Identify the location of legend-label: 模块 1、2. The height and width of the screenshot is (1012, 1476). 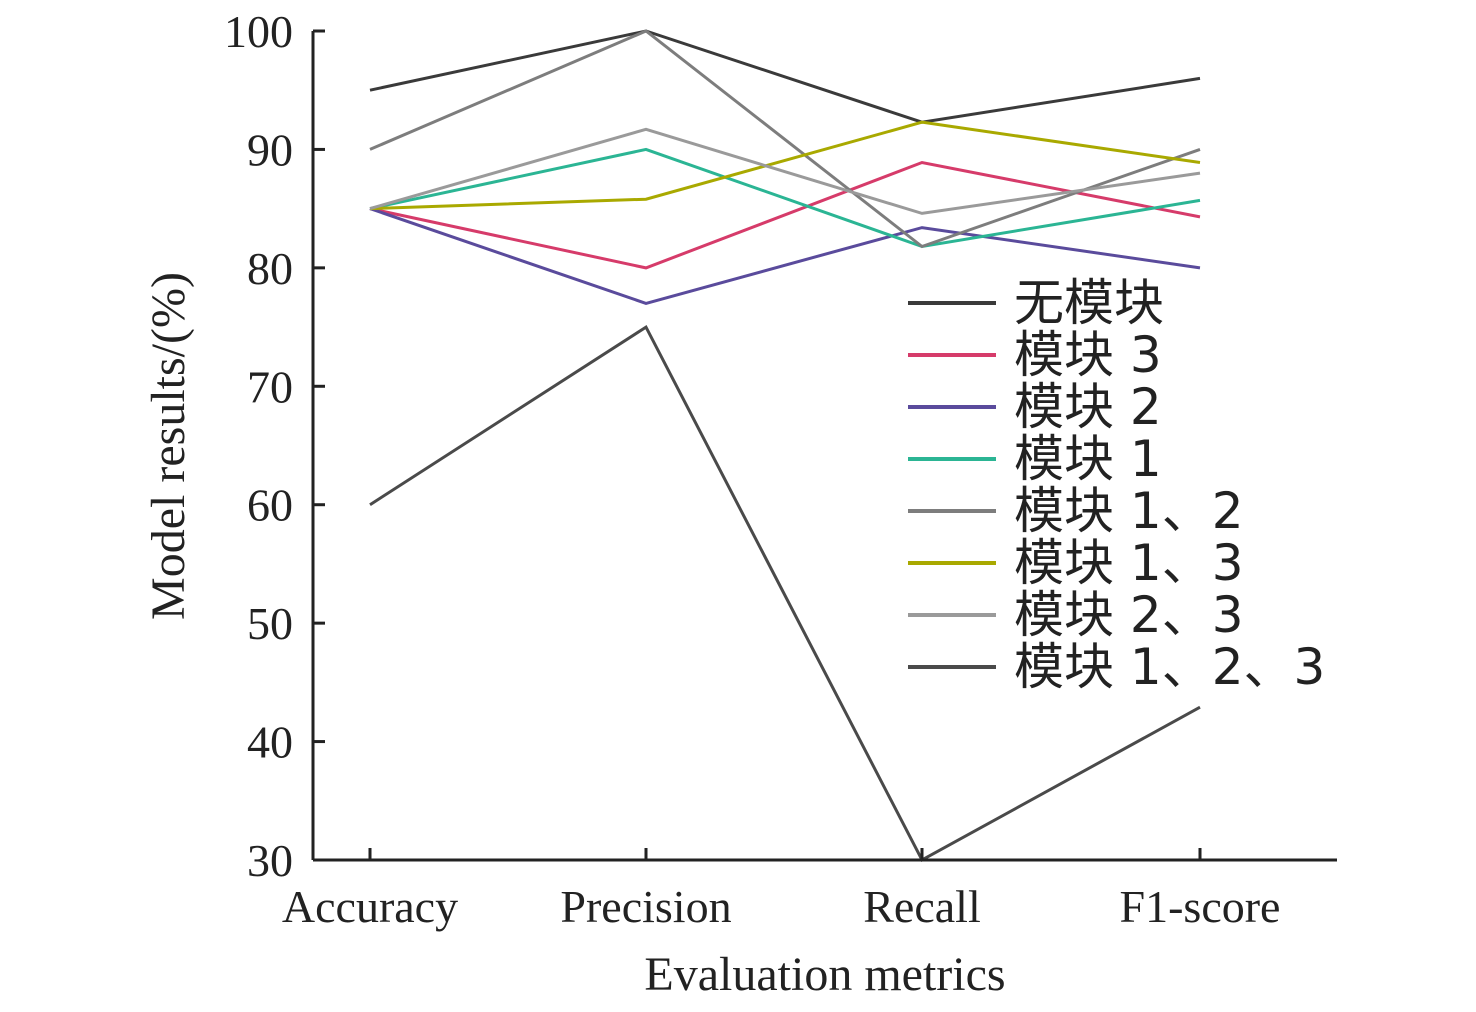
(1129, 511).